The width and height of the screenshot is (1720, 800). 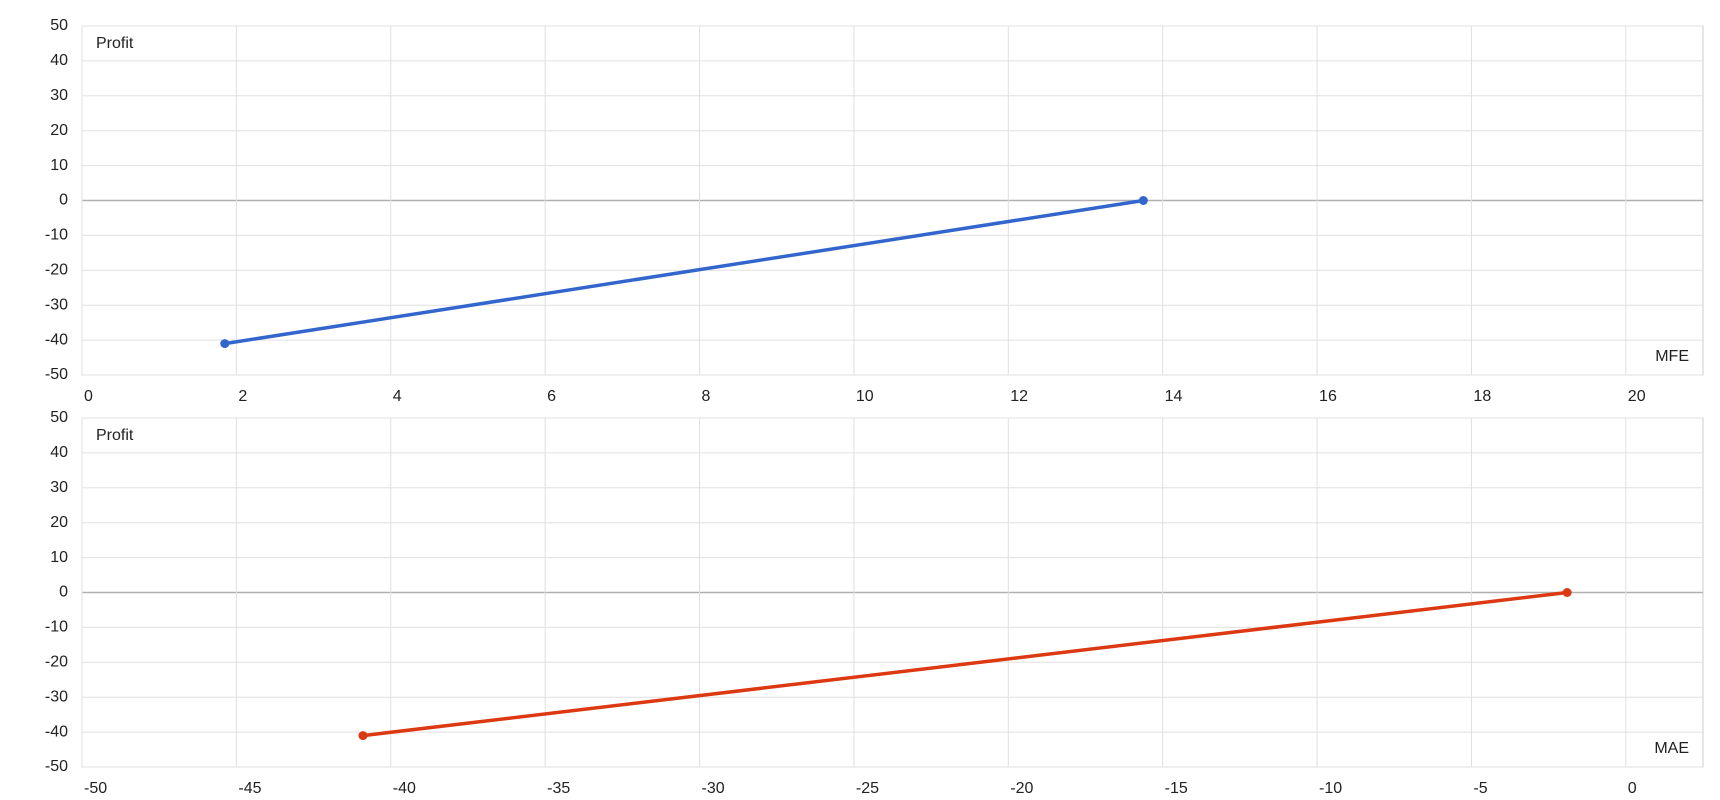 What do you see at coordinates (1480, 788) in the screenshot?
I see `x-tick-label: -5` at bounding box center [1480, 788].